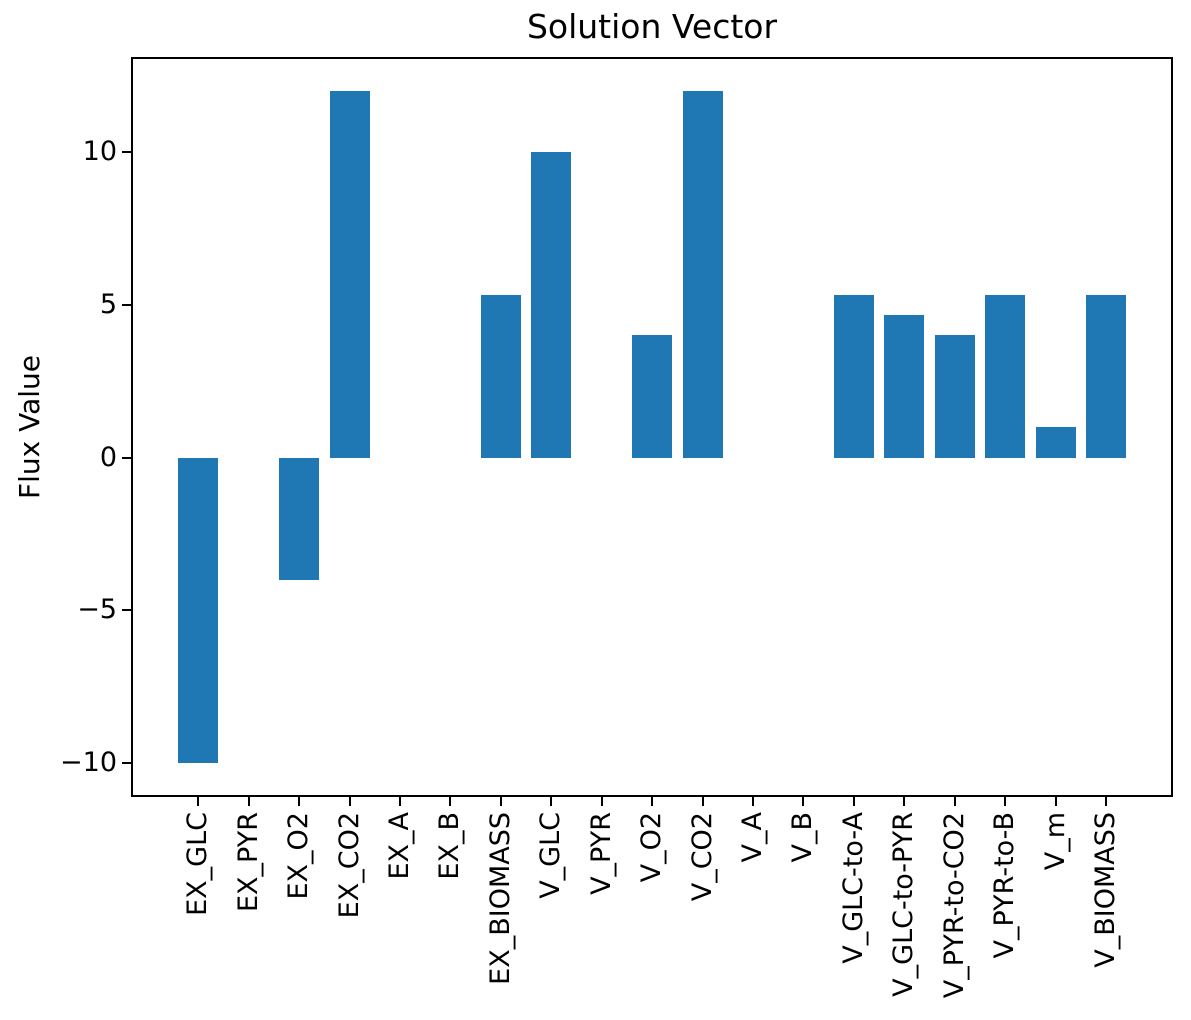 The image size is (1191, 1020). What do you see at coordinates (198, 610) in the screenshot?
I see `bar-EX_GLC` at bounding box center [198, 610].